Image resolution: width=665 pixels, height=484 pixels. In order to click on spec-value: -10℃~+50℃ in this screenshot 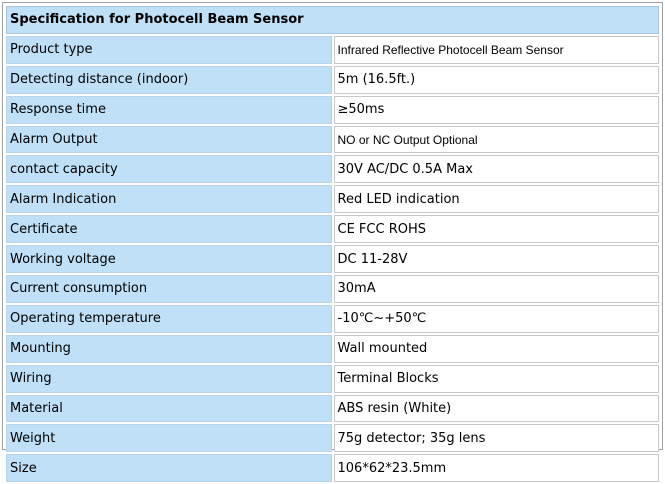, I will do `click(496, 318)`.